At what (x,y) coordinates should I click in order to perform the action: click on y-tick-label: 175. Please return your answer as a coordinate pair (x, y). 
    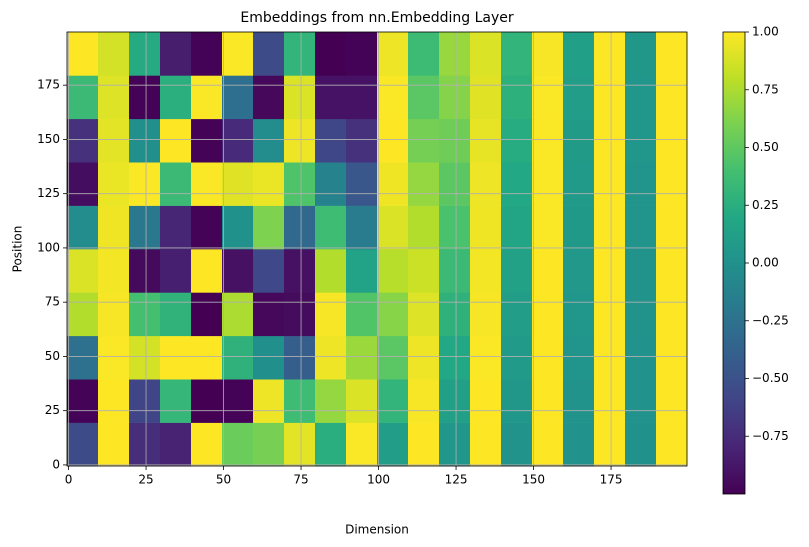
    Looking at the image, I should click on (48, 85).